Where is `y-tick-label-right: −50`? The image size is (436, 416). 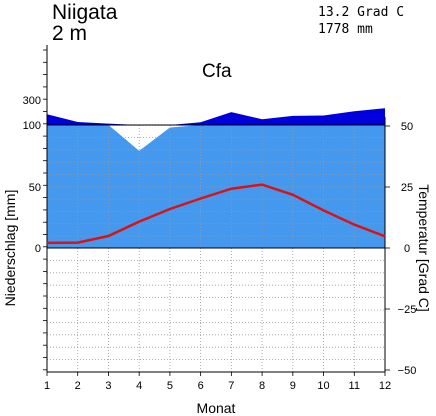 y-tick-label-right: −50 is located at coordinates (407, 371).